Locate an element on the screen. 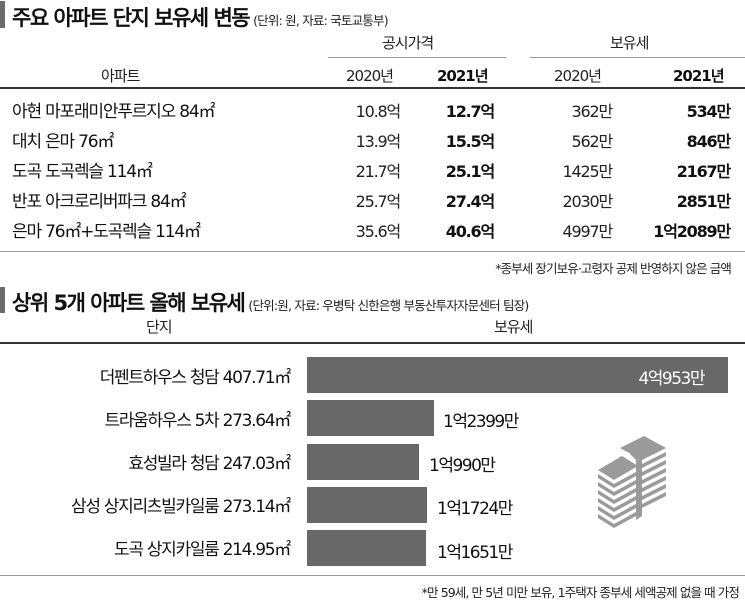 Image resolution: width=745 pixels, height=603 pixels. section1-footnote: *종부세 장기보유·고령자 공제 반영하지 않은 금액 is located at coordinates (613, 268).